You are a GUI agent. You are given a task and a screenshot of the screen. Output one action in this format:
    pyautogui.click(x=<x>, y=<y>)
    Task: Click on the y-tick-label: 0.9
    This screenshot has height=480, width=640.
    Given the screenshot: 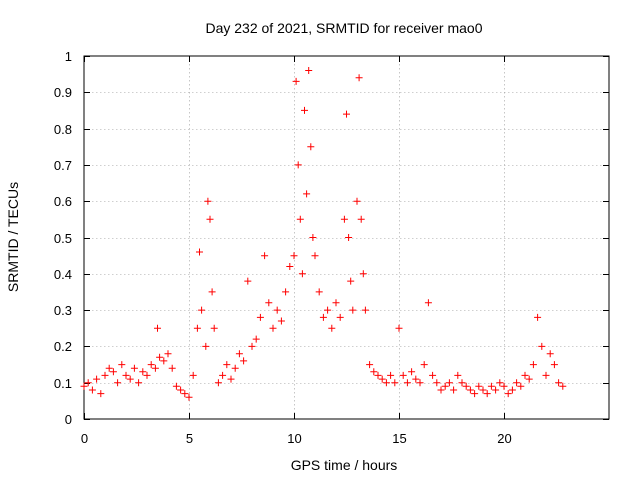 What is the action you would take?
    pyautogui.click(x=63, y=92)
    